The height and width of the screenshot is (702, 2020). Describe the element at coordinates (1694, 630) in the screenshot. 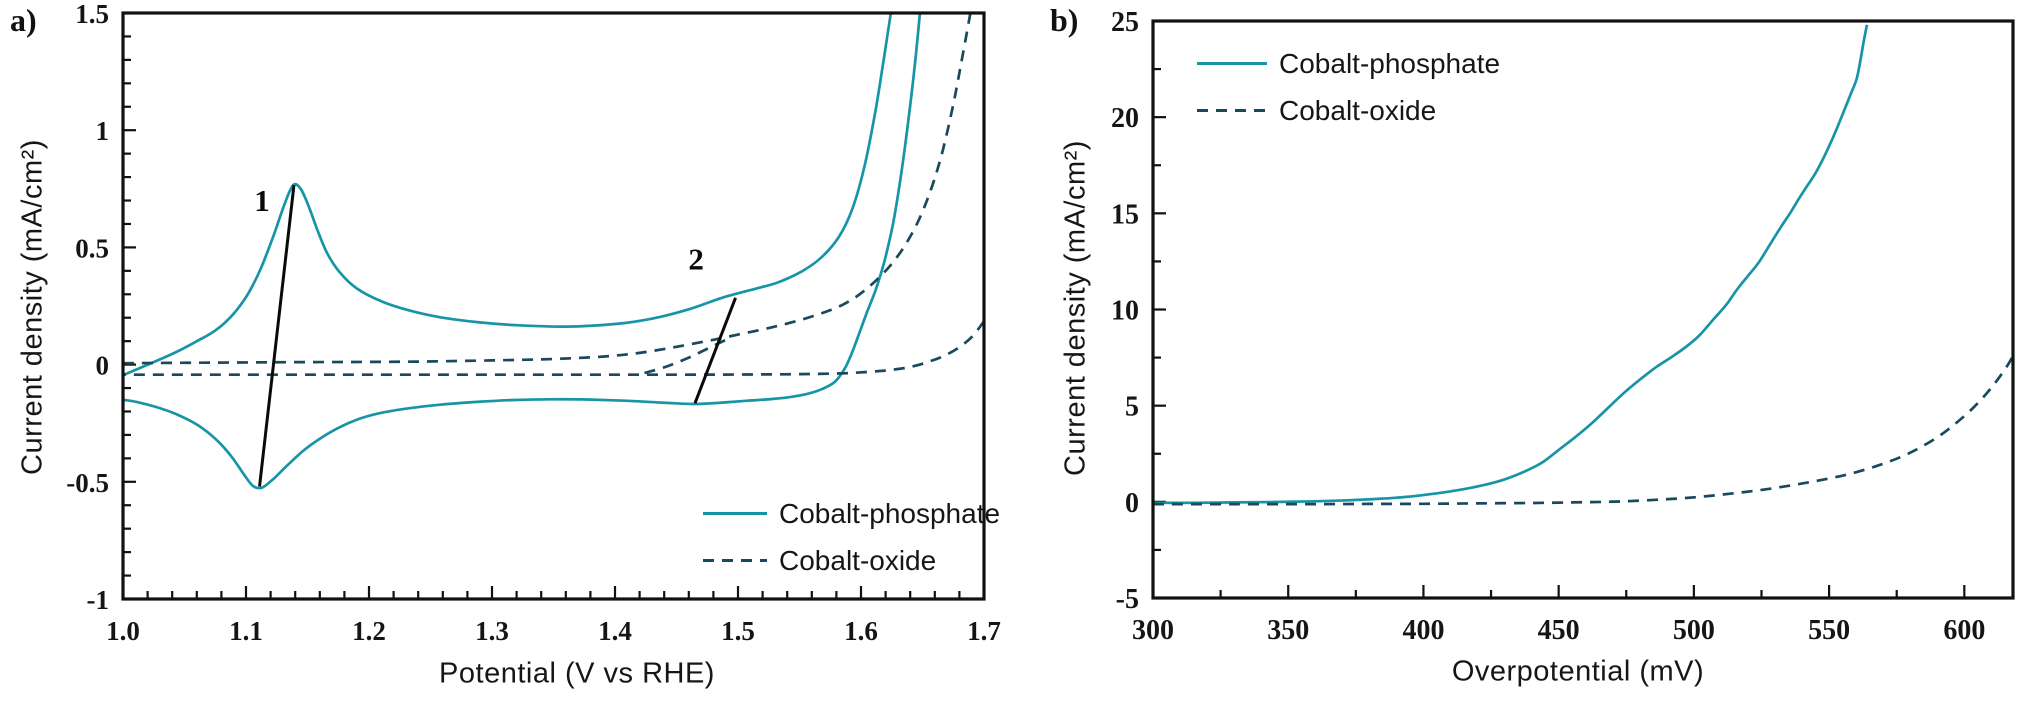

I see `x-tick-label: 500` at that location.